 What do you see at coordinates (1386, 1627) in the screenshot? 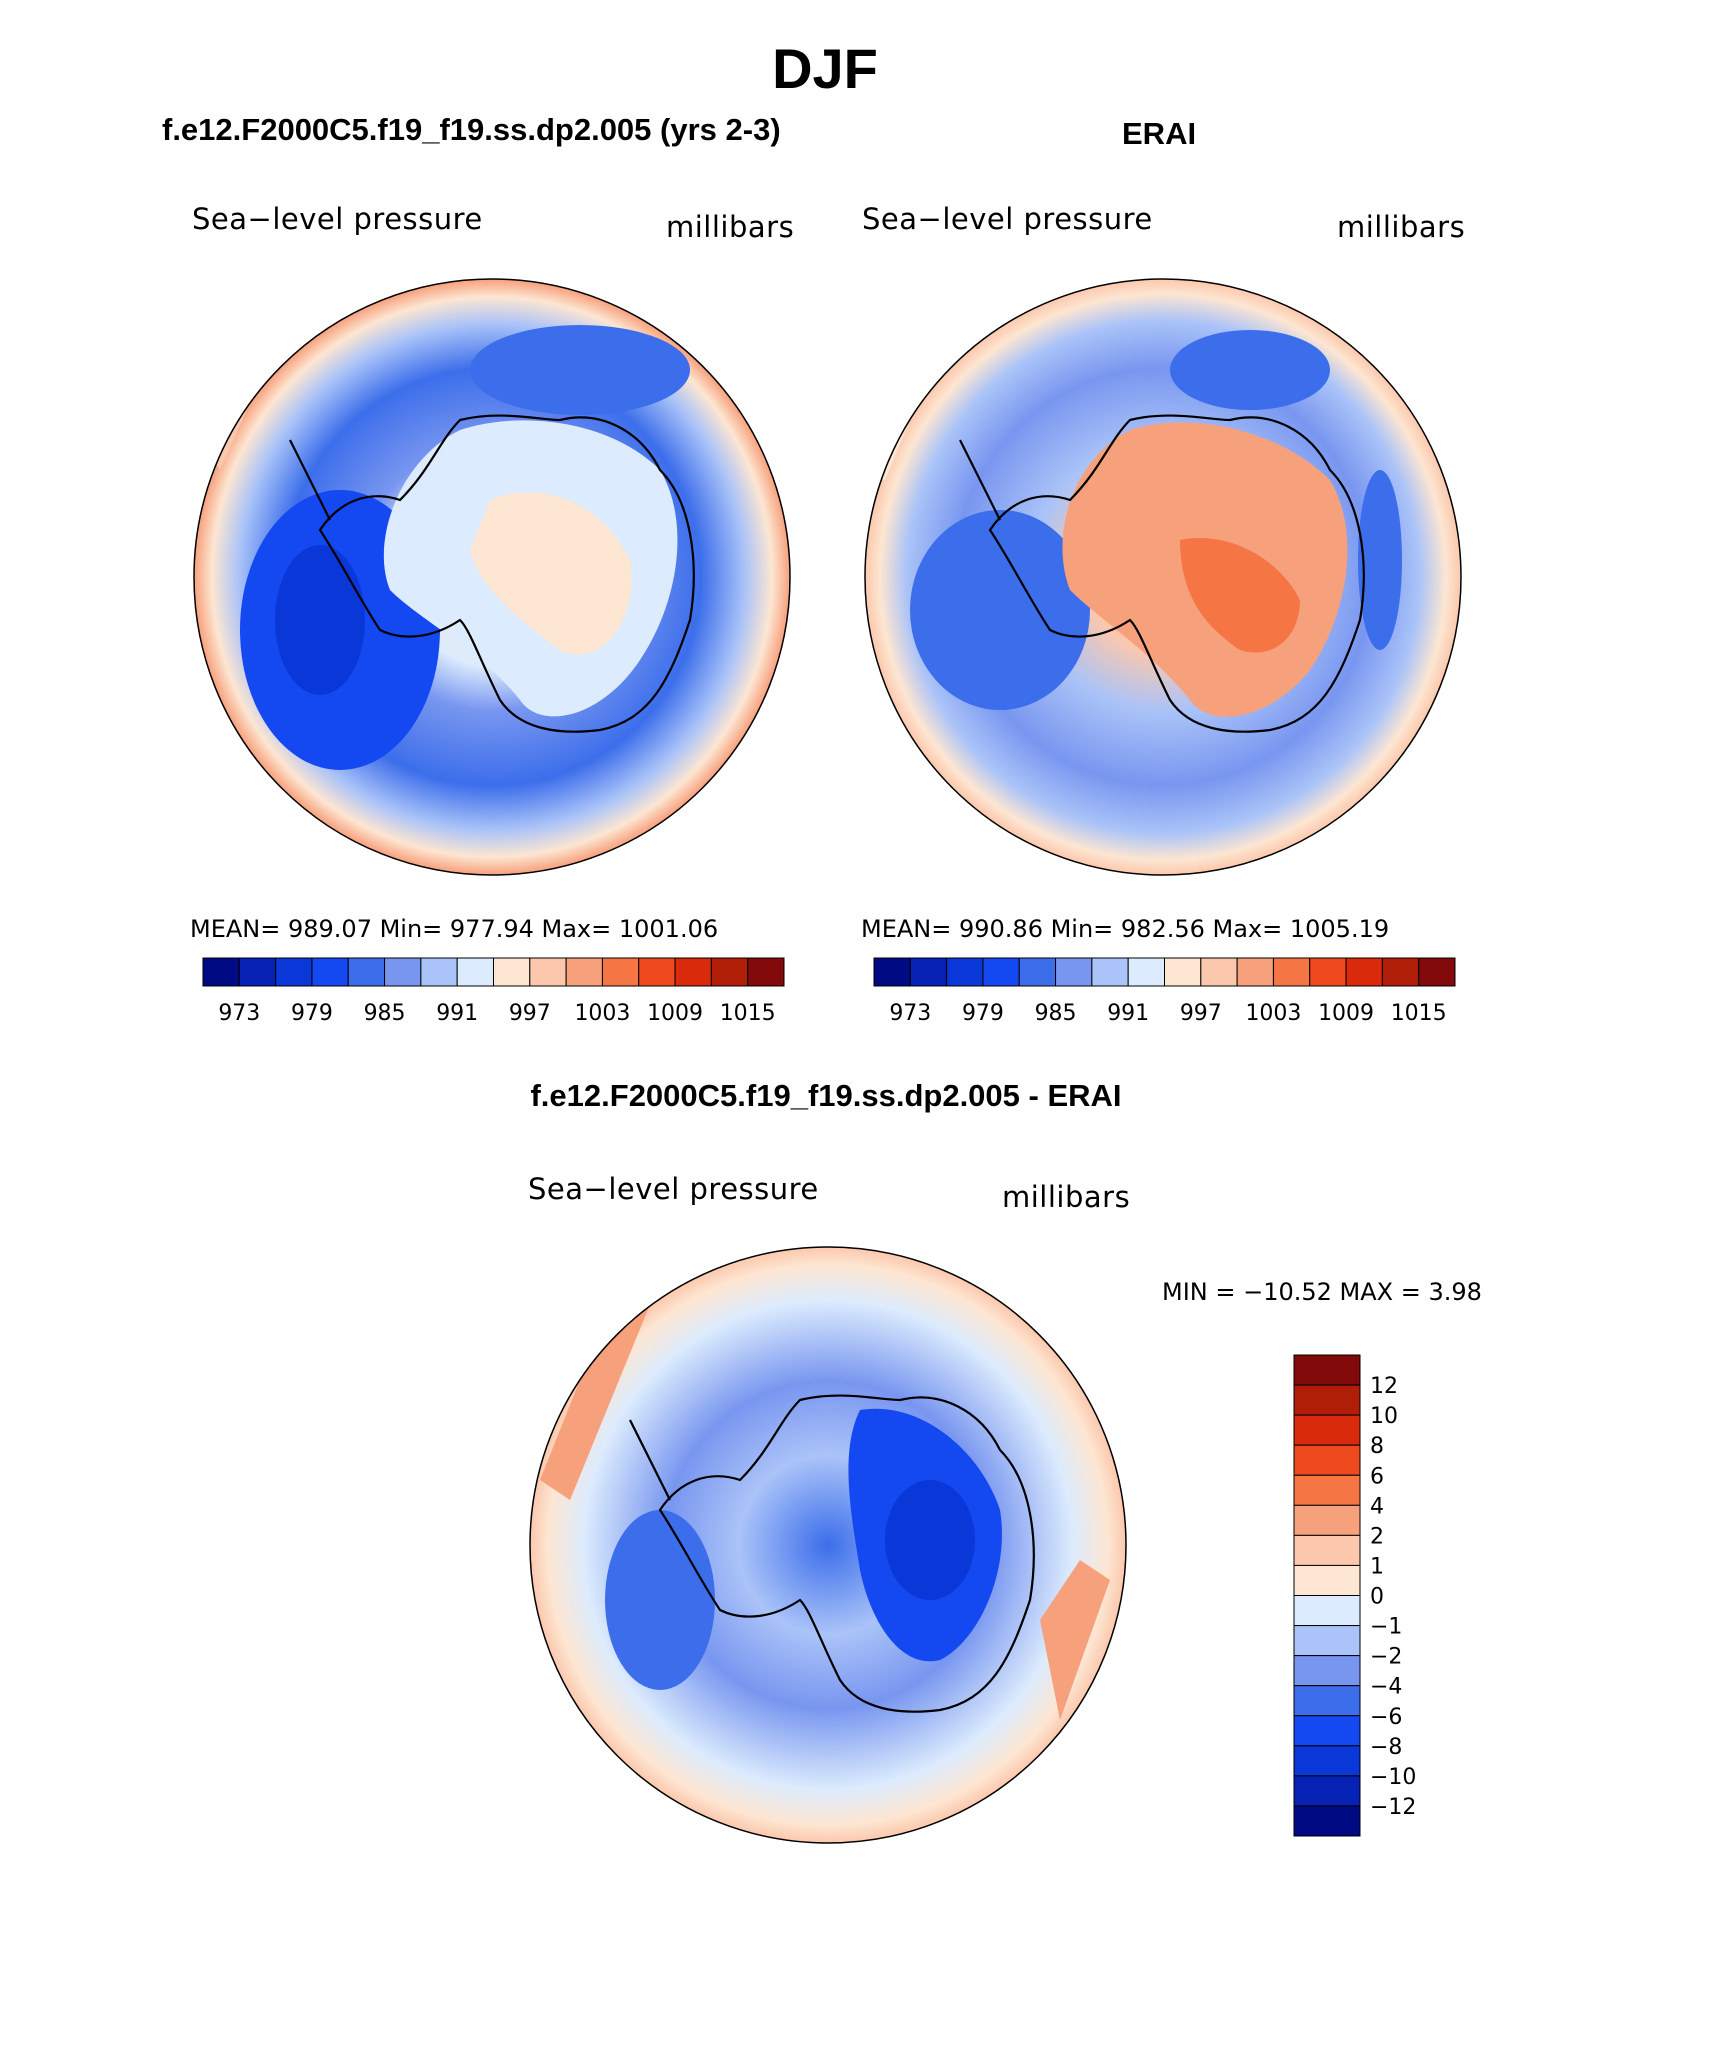
I see `diff-colorbar-tick-label: −1` at bounding box center [1386, 1627].